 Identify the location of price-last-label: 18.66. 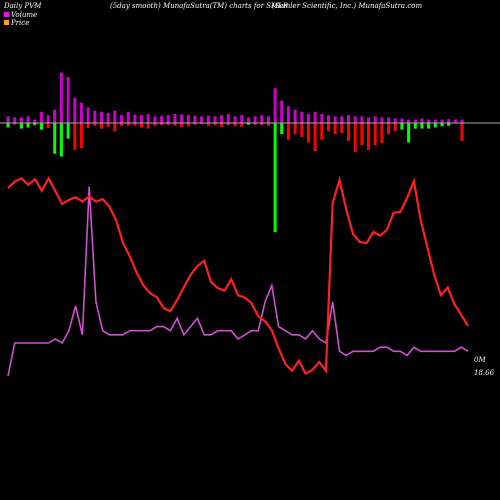
(484, 373).